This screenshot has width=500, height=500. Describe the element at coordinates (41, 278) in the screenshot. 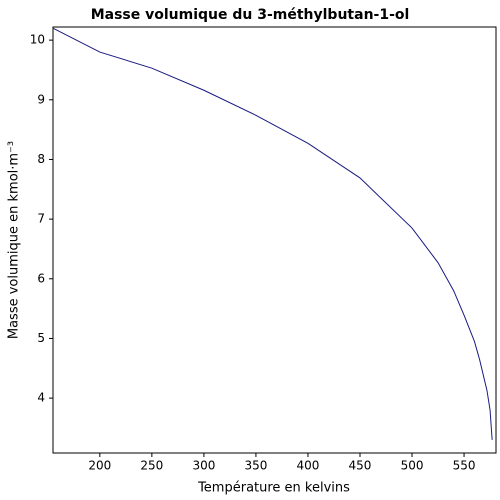

I see `y-tick-label: 6` at that location.